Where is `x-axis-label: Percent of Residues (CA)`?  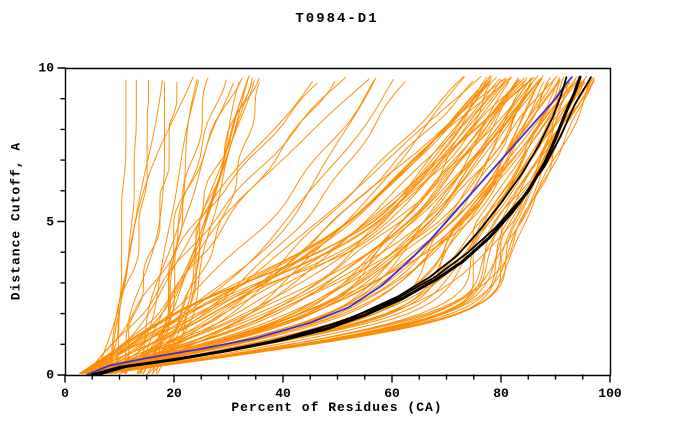
x-axis-label: Percent of Residues (CA) is located at coordinates (337, 407).